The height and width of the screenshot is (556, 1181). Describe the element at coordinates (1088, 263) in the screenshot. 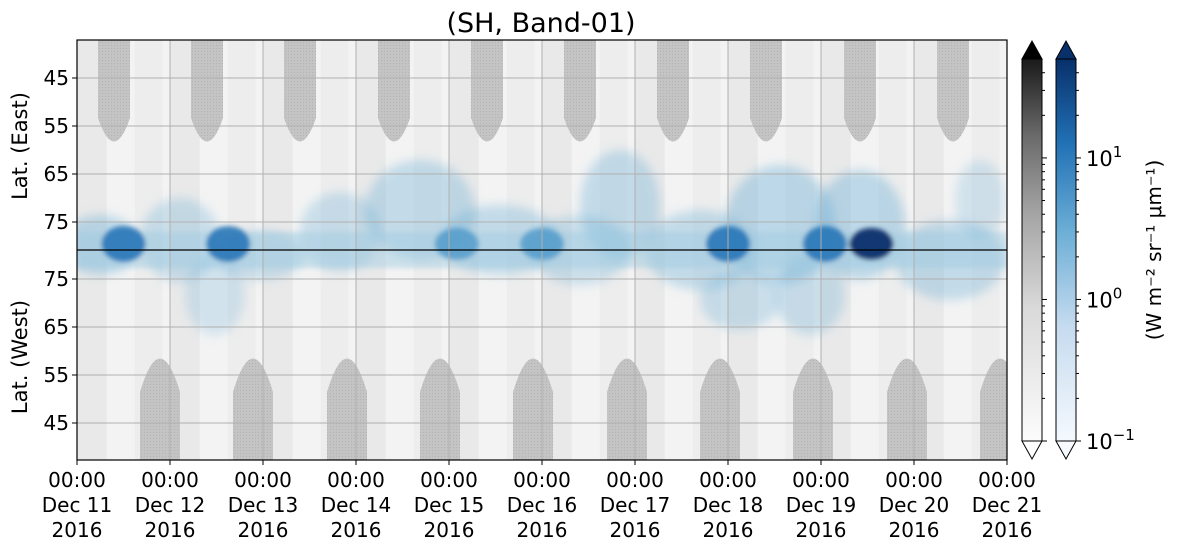

I see `colorbar-ticks: 10¹ 10⁰ 10⁻¹` at that location.